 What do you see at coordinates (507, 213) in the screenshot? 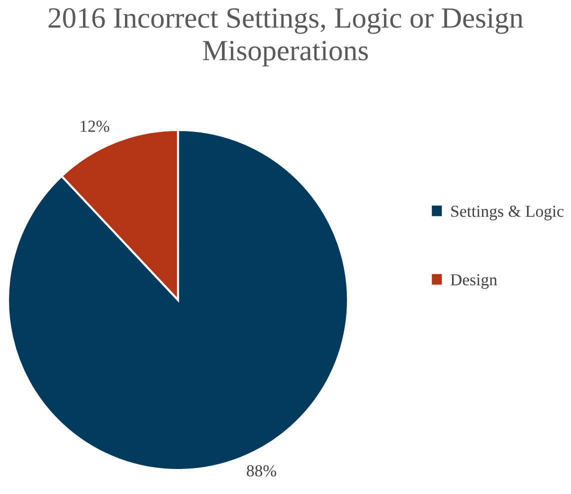
I see `legend-label: Settings & Logic` at bounding box center [507, 213].